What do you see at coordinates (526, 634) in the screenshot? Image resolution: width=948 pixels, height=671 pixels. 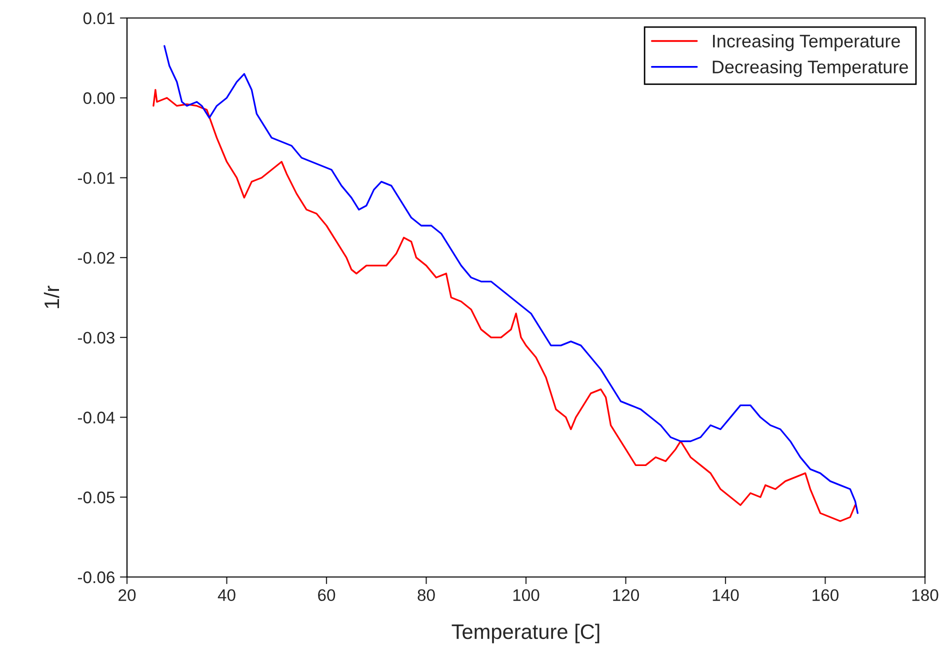 I see `x-axis-title: Temperature [C]` at bounding box center [526, 634].